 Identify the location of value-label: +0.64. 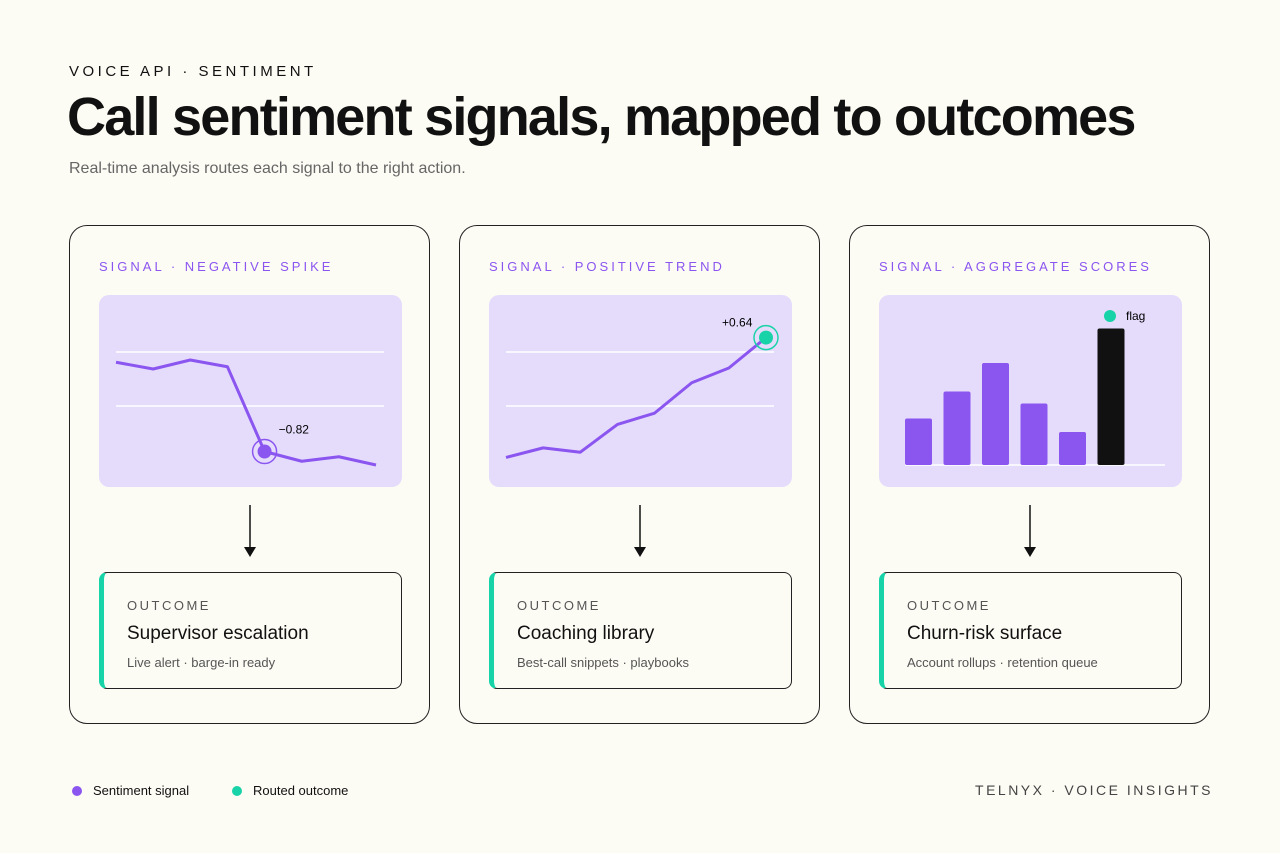
(737, 323).